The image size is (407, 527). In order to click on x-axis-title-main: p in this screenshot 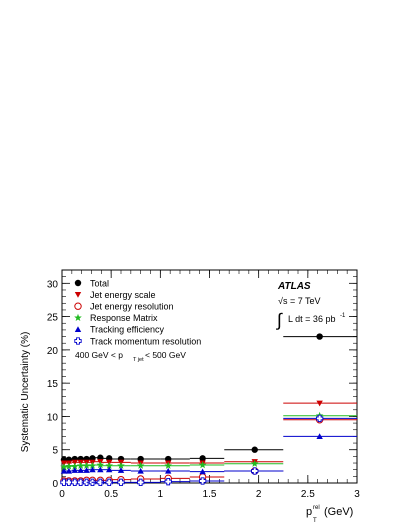, I will do `click(309, 512)`.